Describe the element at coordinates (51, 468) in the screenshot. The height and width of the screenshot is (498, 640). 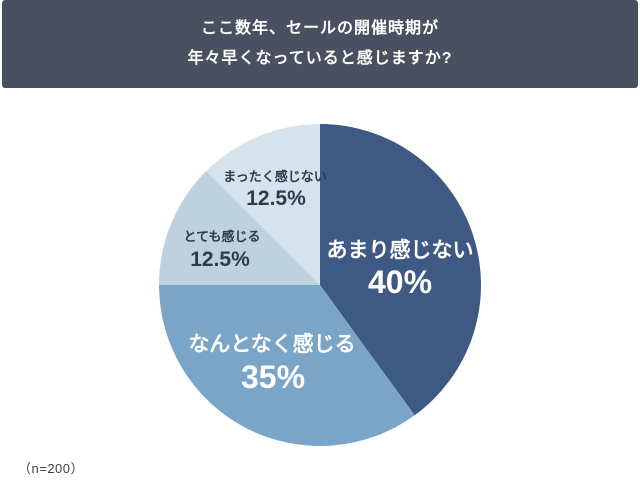
I see `sample-size-note: （n=200）` at that location.